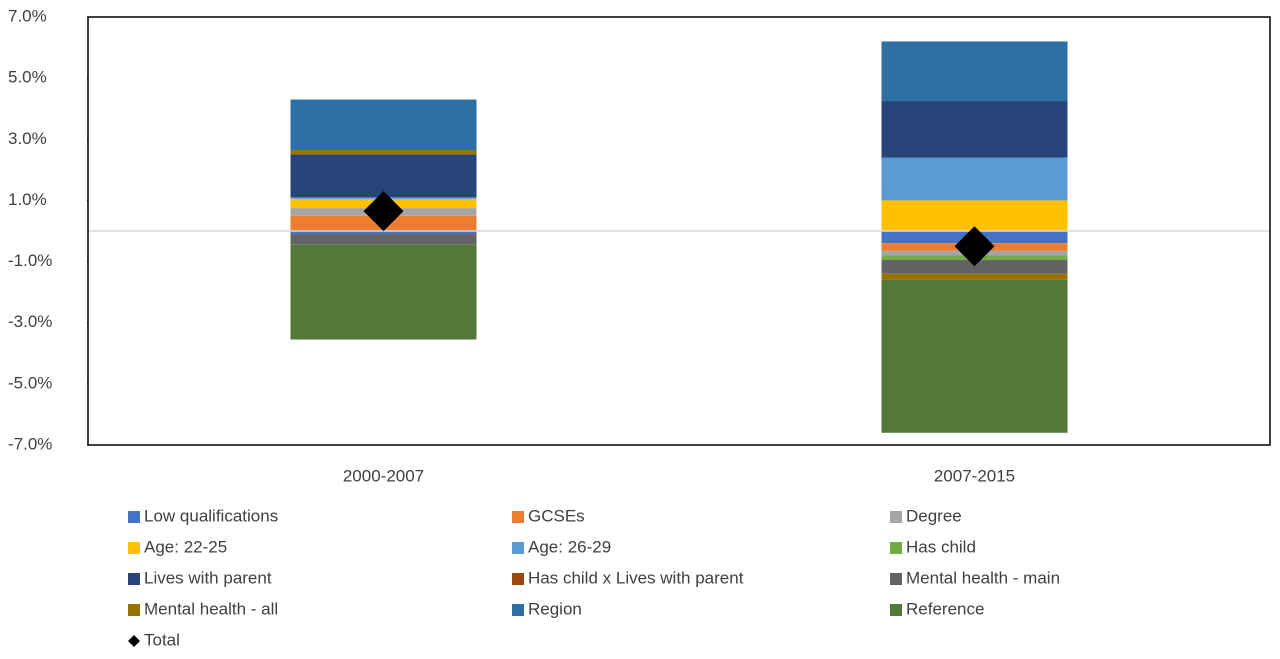  Describe the element at coordinates (30, 321) in the screenshot. I see `y-tick-label: -3.0%` at that location.